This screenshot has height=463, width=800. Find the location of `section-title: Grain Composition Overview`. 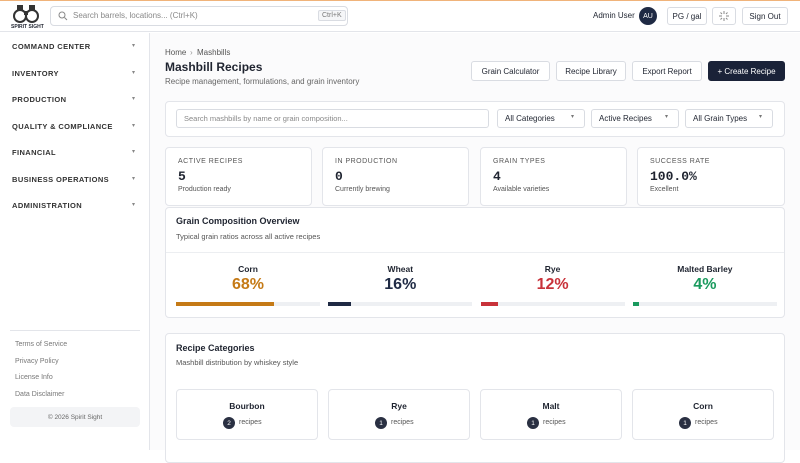

section-title: Grain Composition Overview is located at coordinates (238, 221).